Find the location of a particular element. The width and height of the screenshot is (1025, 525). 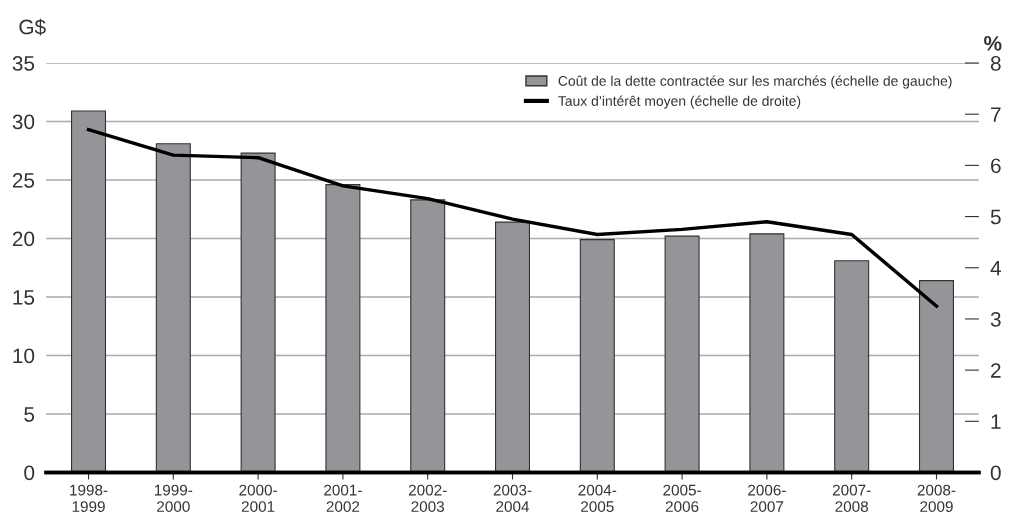

y2-tick-label: 1 is located at coordinates (996, 421).